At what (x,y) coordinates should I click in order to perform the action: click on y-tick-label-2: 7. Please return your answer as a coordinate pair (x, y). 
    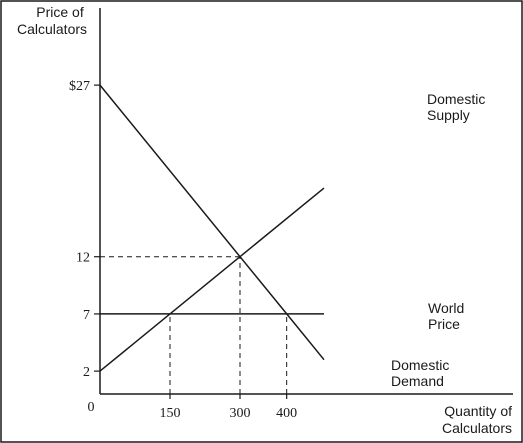
    Looking at the image, I should click on (86, 315).